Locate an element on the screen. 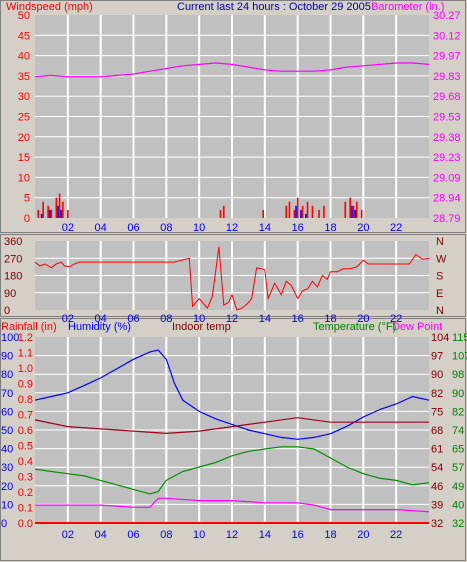 Image resolution: width=467 pixels, height=562 pixels. rainfall-tick: 0.2 is located at coordinates (25, 493).